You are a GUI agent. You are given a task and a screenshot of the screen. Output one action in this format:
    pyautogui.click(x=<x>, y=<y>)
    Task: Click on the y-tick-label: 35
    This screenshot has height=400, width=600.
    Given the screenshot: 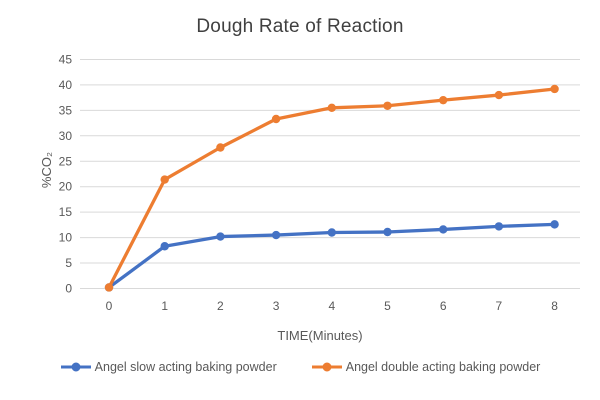 What is the action you would take?
    pyautogui.click(x=66, y=110)
    